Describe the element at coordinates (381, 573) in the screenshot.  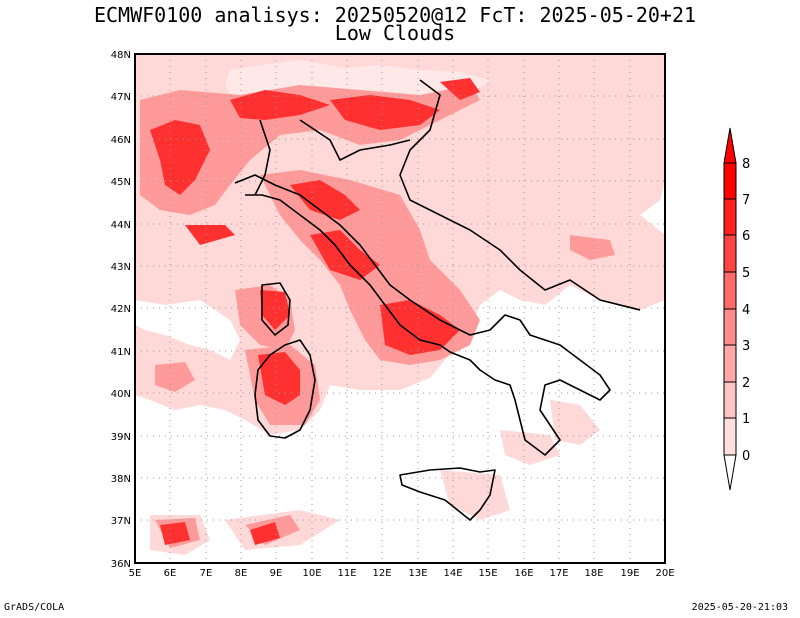
I see `lon-label: 12E` at that location.